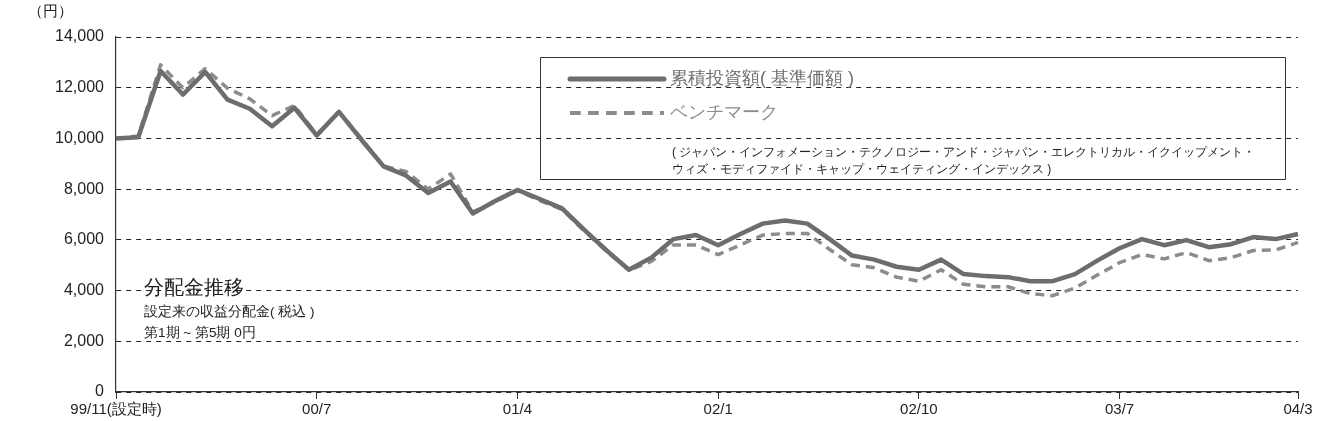 The width and height of the screenshot is (1320, 421). What do you see at coordinates (84, 340) in the screenshot?
I see `y-tick-label: 2,000` at bounding box center [84, 340].